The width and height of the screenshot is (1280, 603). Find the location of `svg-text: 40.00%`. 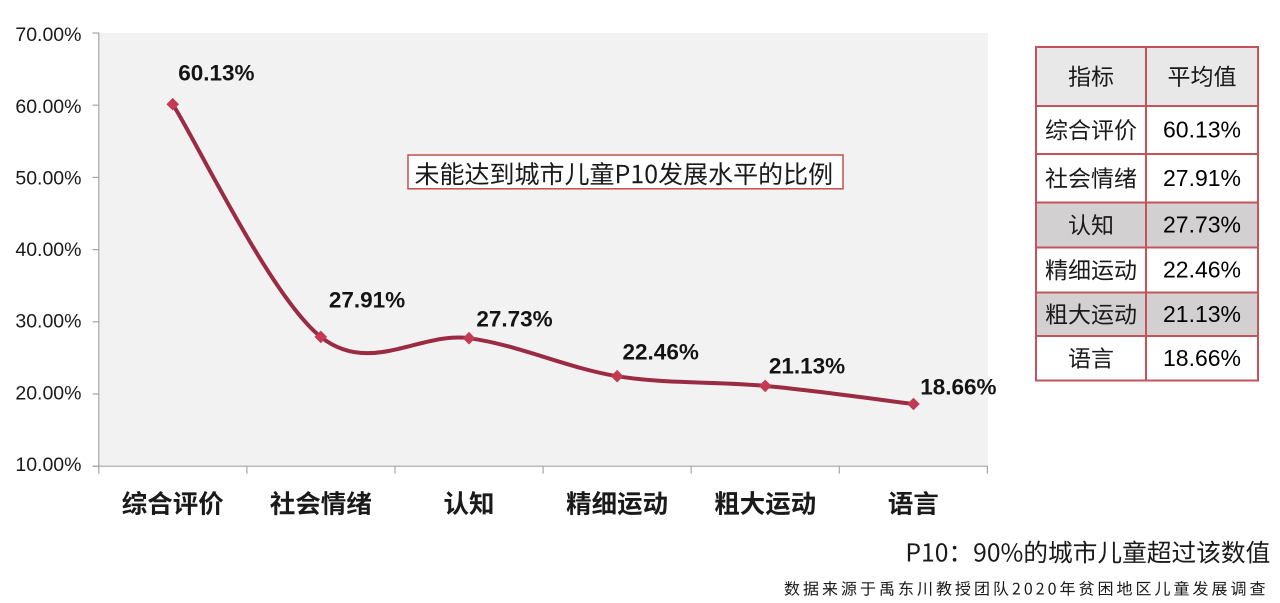

svg-text: 40.00% is located at coordinates (48, 250).